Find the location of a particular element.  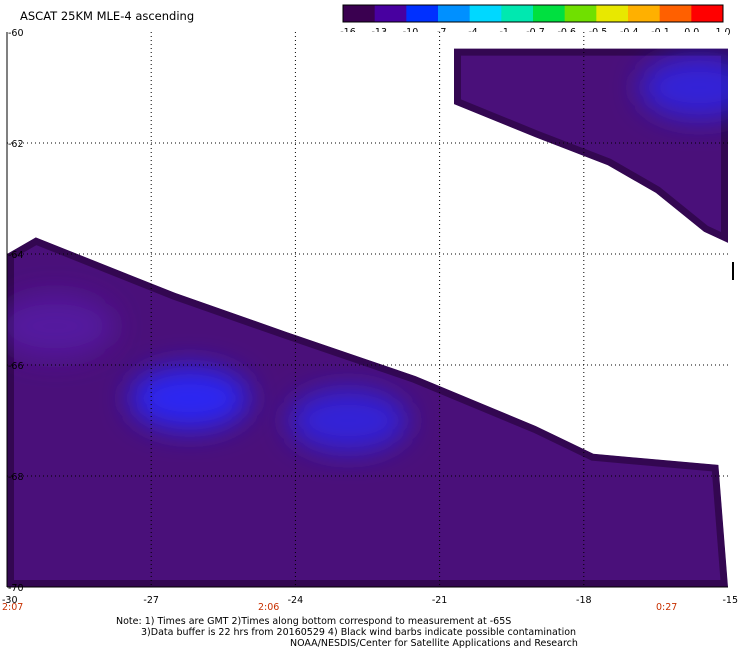

longitude-label: -24 is located at coordinates (296, 600).